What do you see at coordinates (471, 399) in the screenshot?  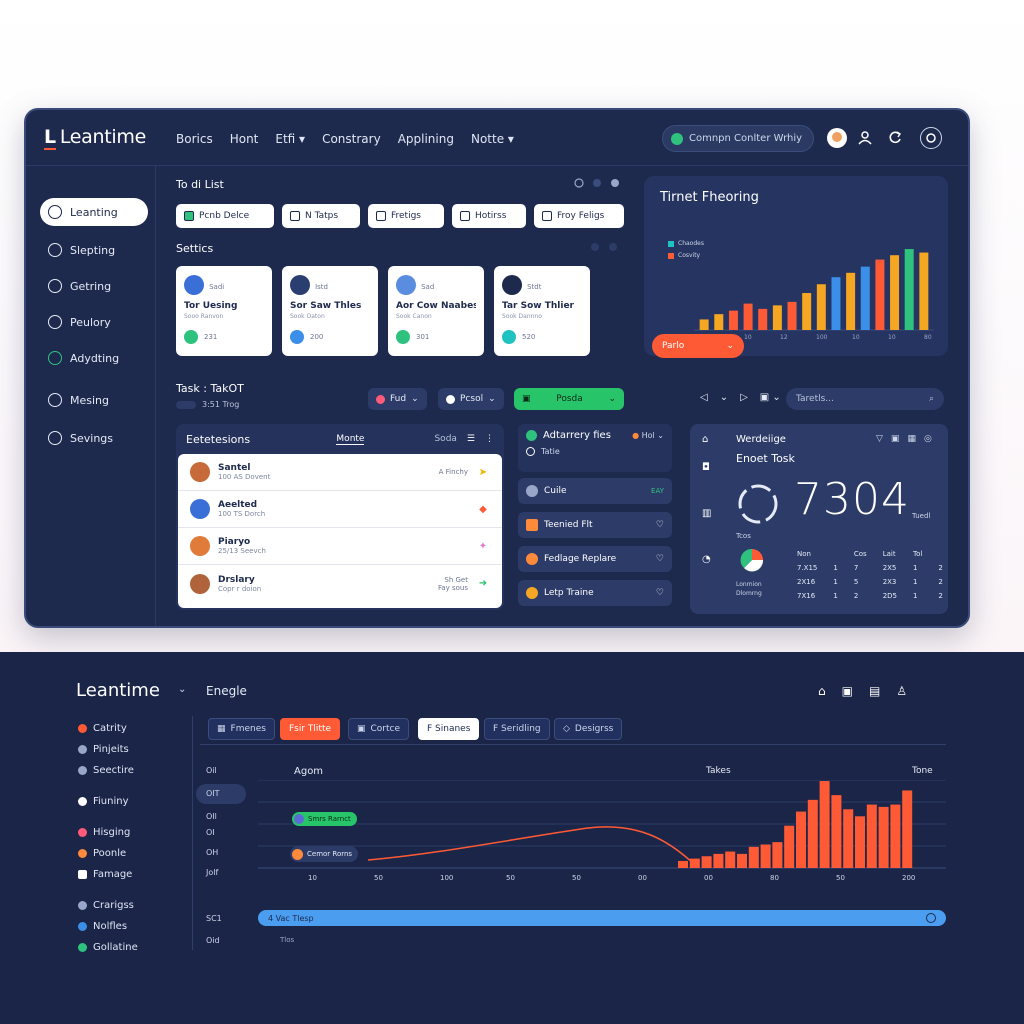 I see `dropdown-pcsol: Pcsol ⌄` at bounding box center [471, 399].